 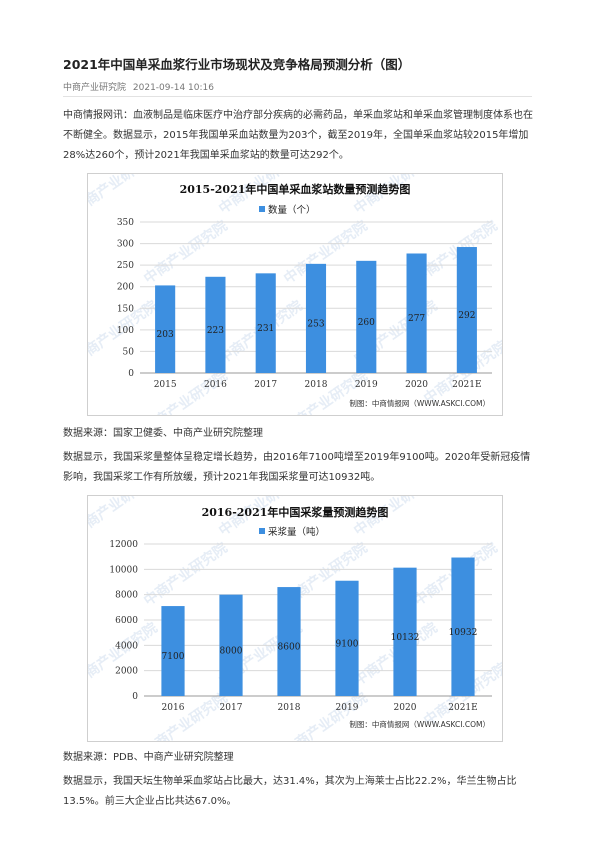 I want to click on article-meta: 中商产业研究院 2021-09-14 10:16, so click(x=140, y=86).